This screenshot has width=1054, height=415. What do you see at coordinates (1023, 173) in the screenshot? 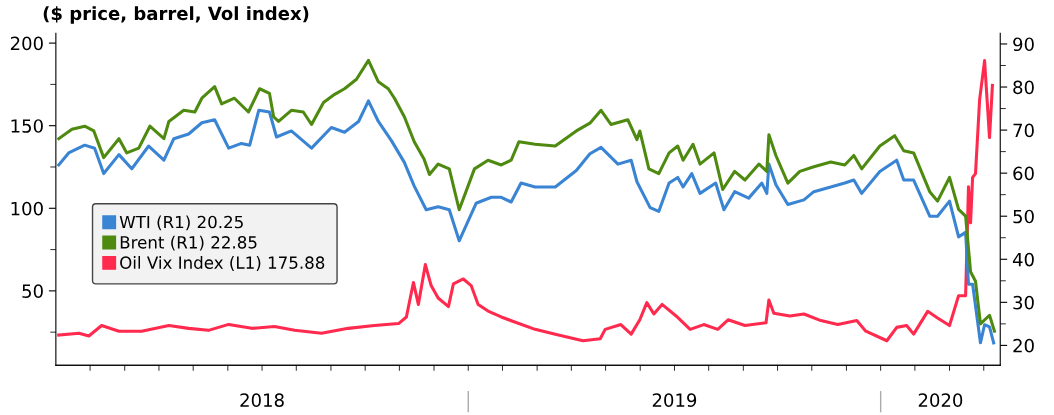
I see `y2-tick-label: 60` at bounding box center [1023, 173].